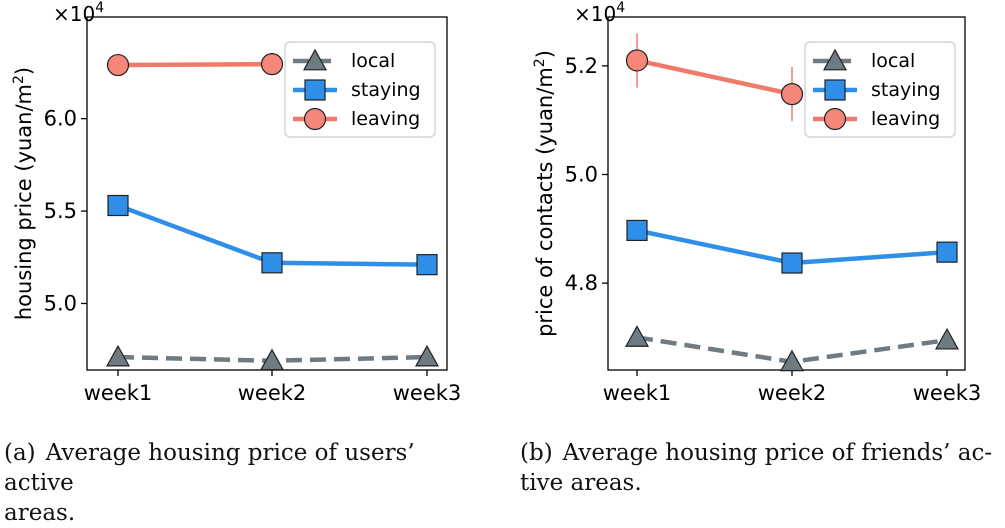 The image size is (1005, 528). What do you see at coordinates (714, 77) in the screenshot?
I see `series-line-leaving-b` at bounding box center [714, 77].